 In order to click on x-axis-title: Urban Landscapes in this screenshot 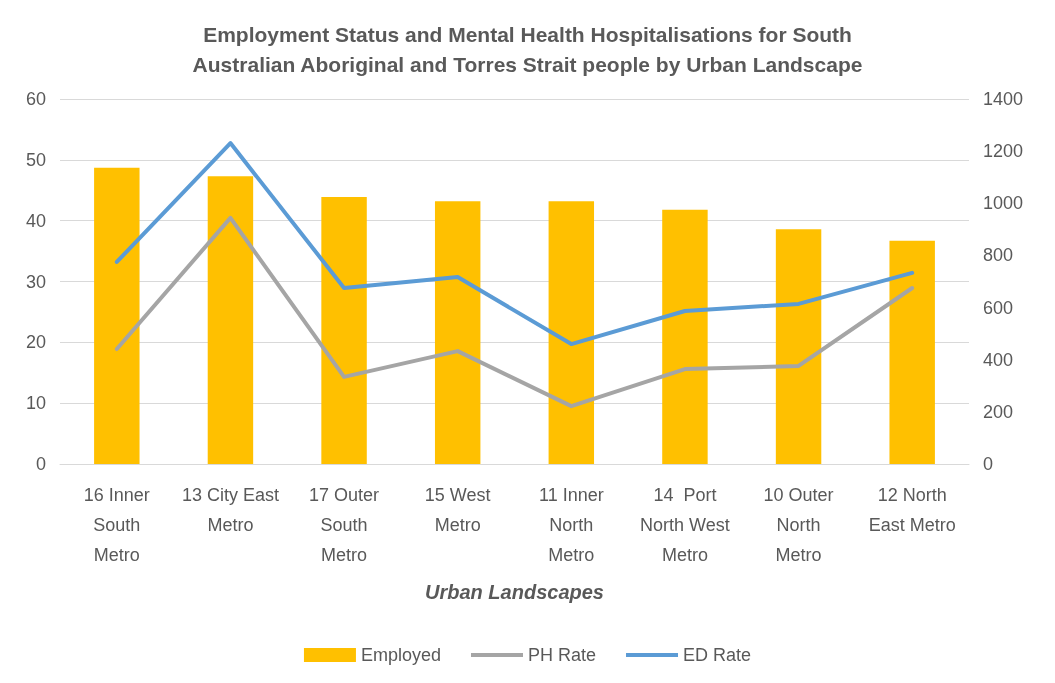, I will do `click(514, 592)`.